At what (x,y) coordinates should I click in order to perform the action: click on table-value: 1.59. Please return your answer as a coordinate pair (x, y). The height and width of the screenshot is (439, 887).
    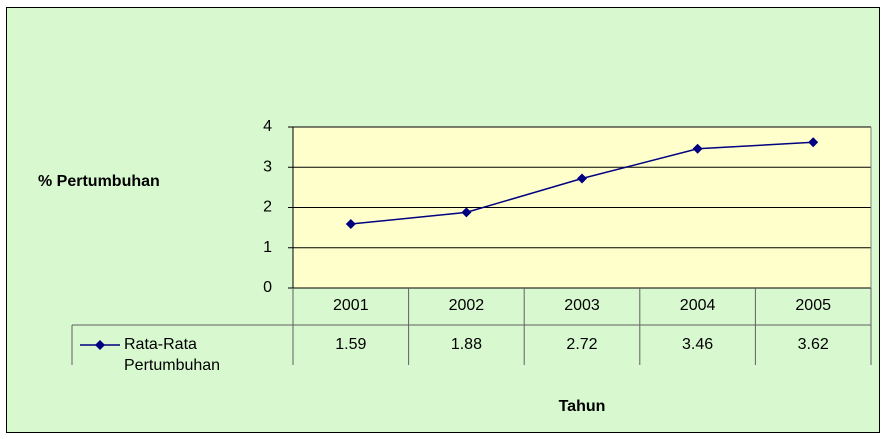
    Looking at the image, I should click on (350, 344).